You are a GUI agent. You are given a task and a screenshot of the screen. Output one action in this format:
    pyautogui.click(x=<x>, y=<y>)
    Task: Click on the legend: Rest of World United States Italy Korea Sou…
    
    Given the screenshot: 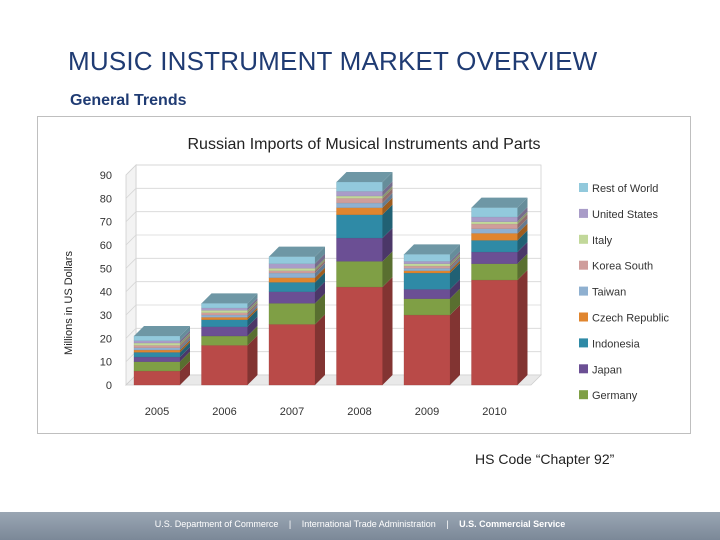 What is the action you would take?
    pyautogui.click(x=624, y=292)
    